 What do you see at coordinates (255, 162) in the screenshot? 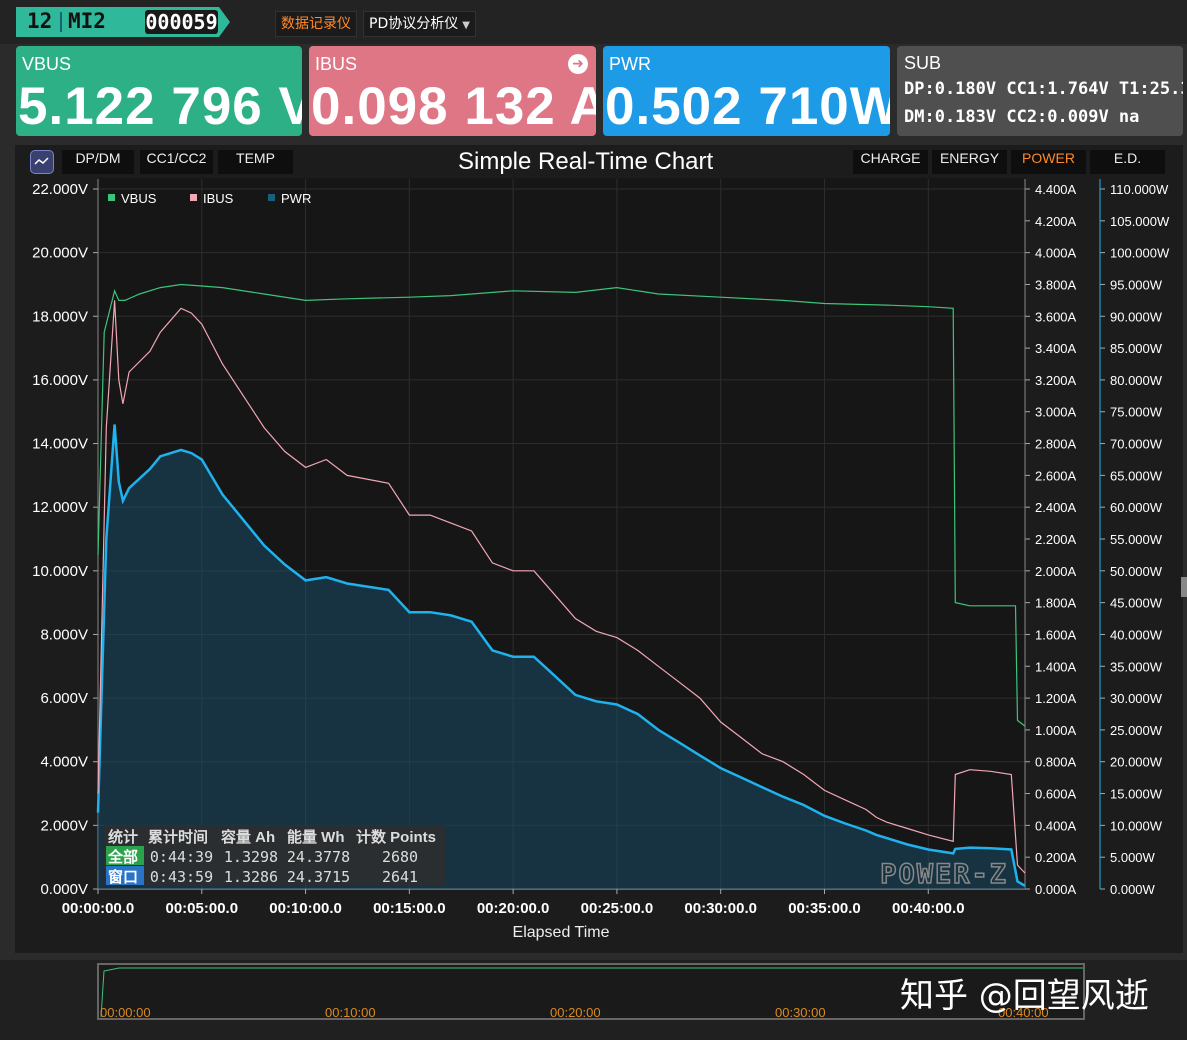
I see `tab-temp: TEMP` at bounding box center [255, 162].